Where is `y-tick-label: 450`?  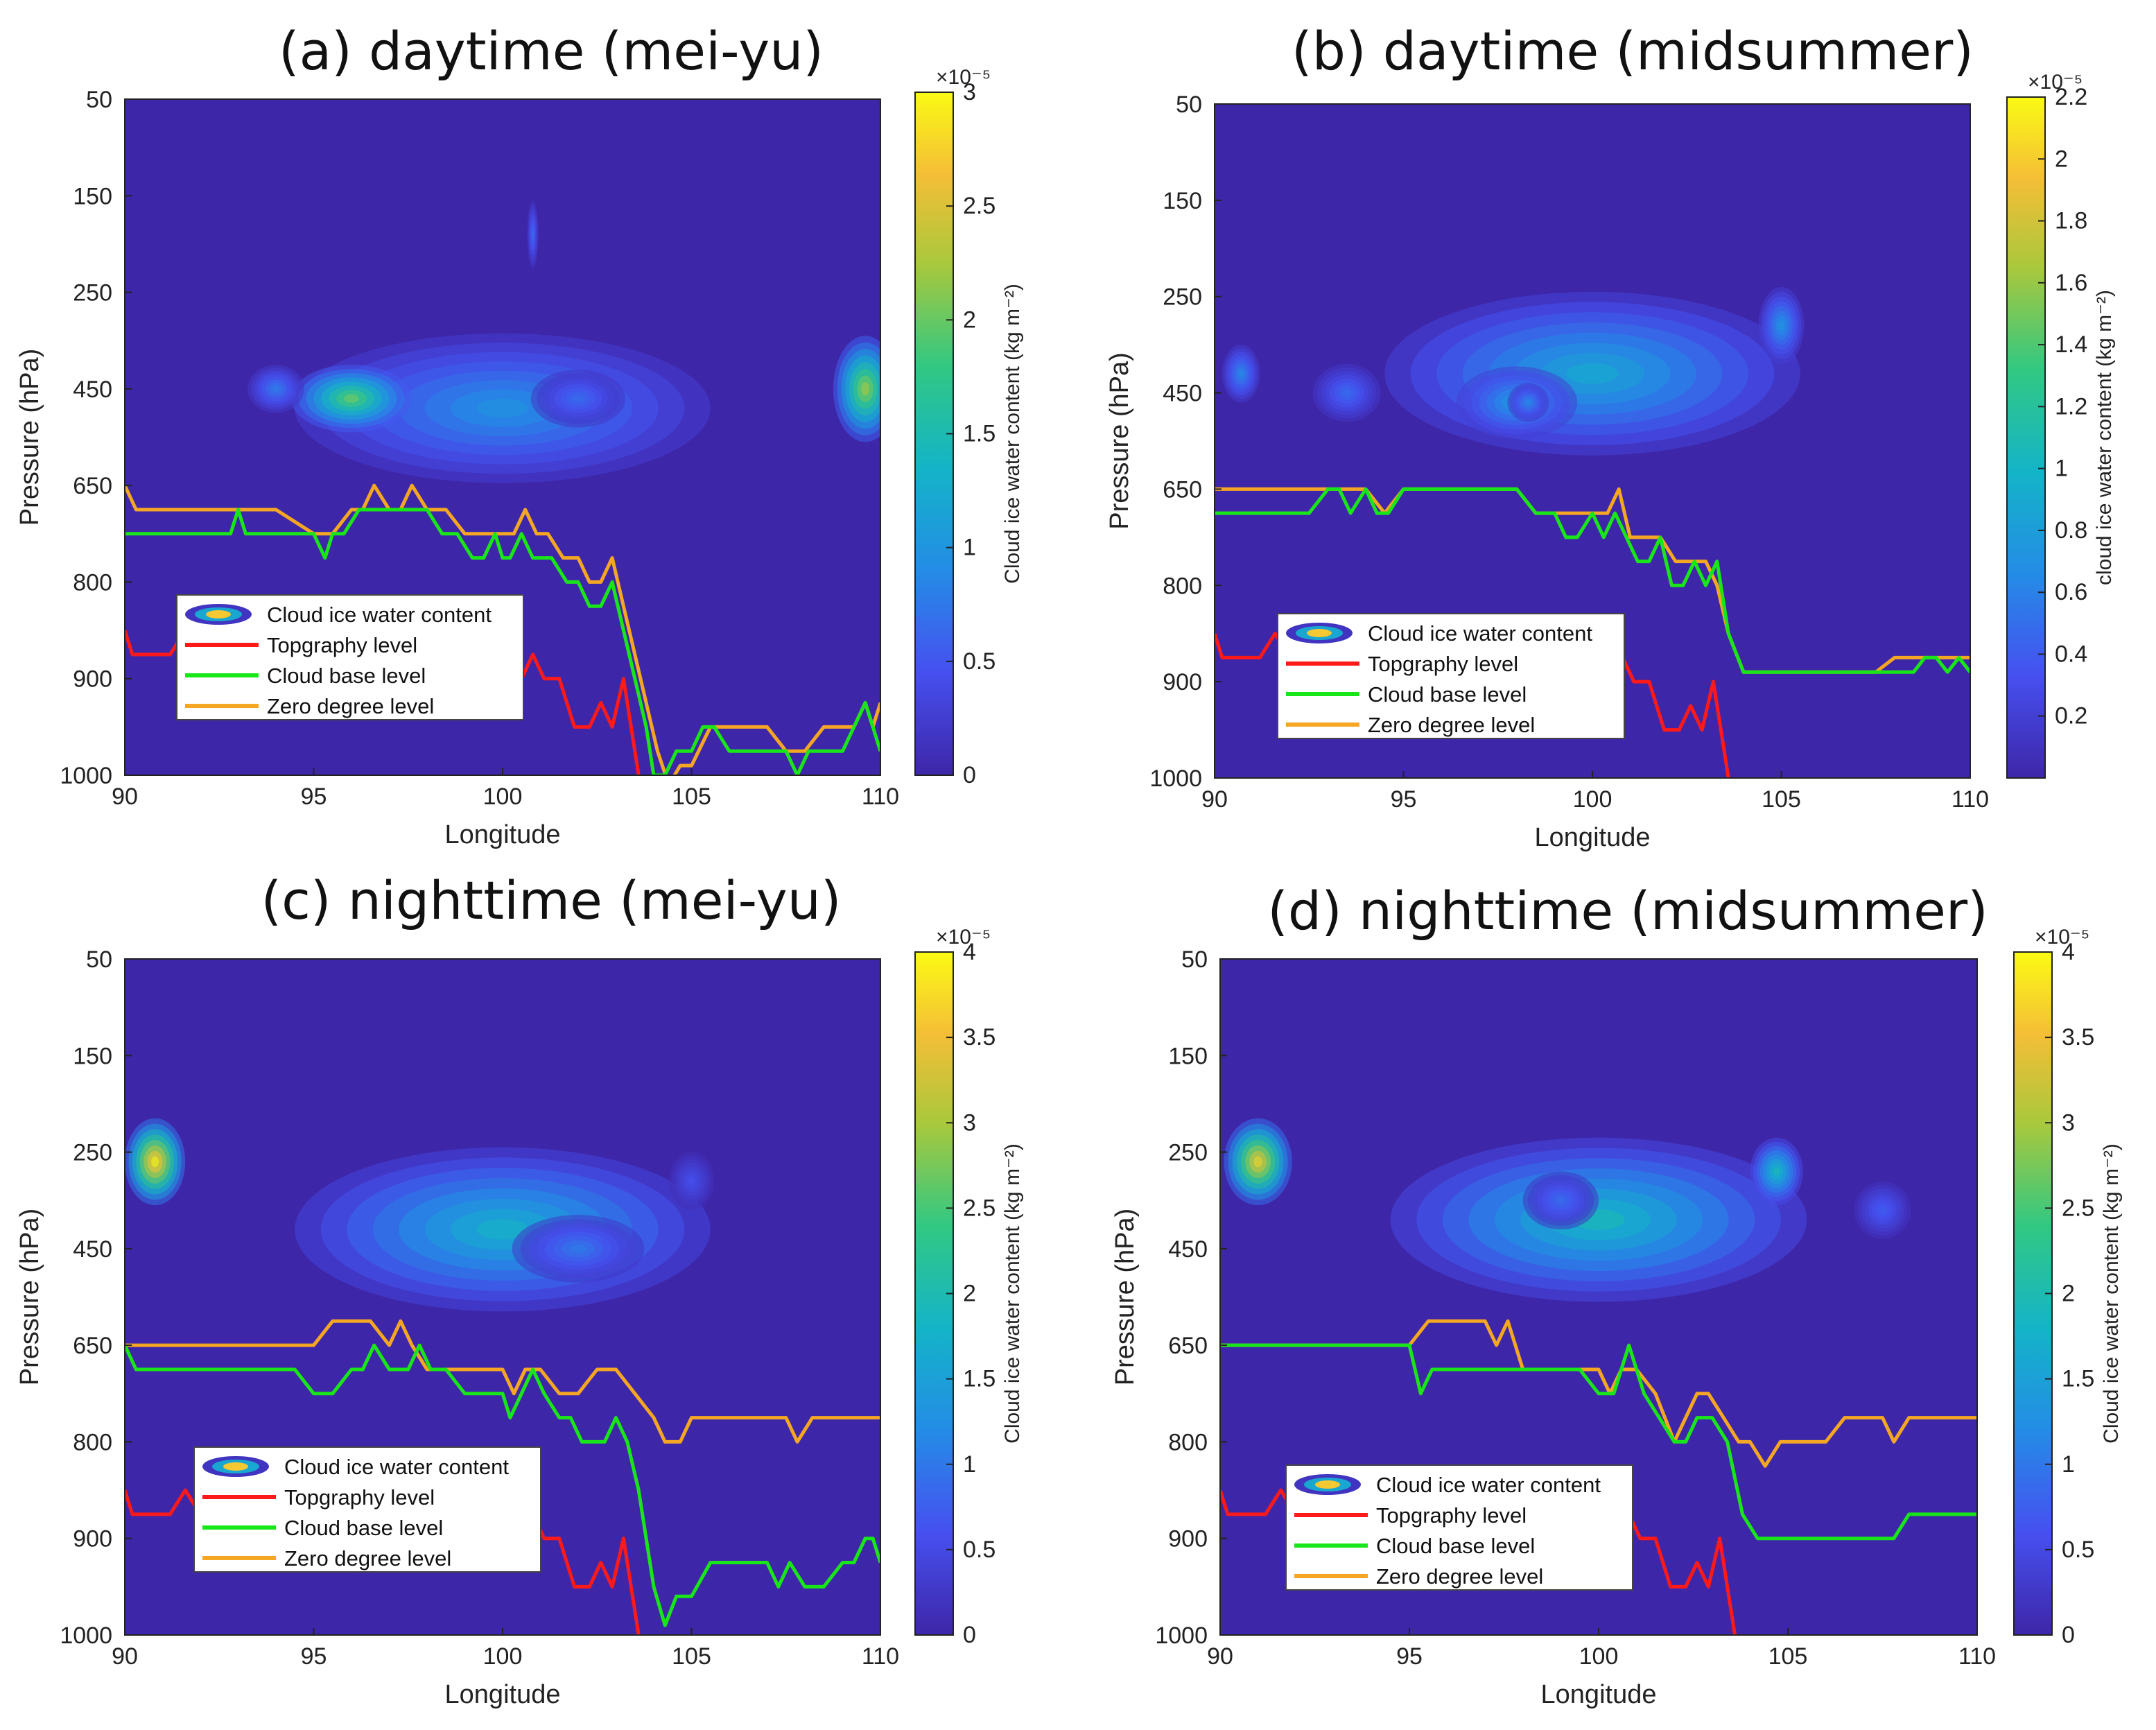 y-tick-label: 450 is located at coordinates (92, 390).